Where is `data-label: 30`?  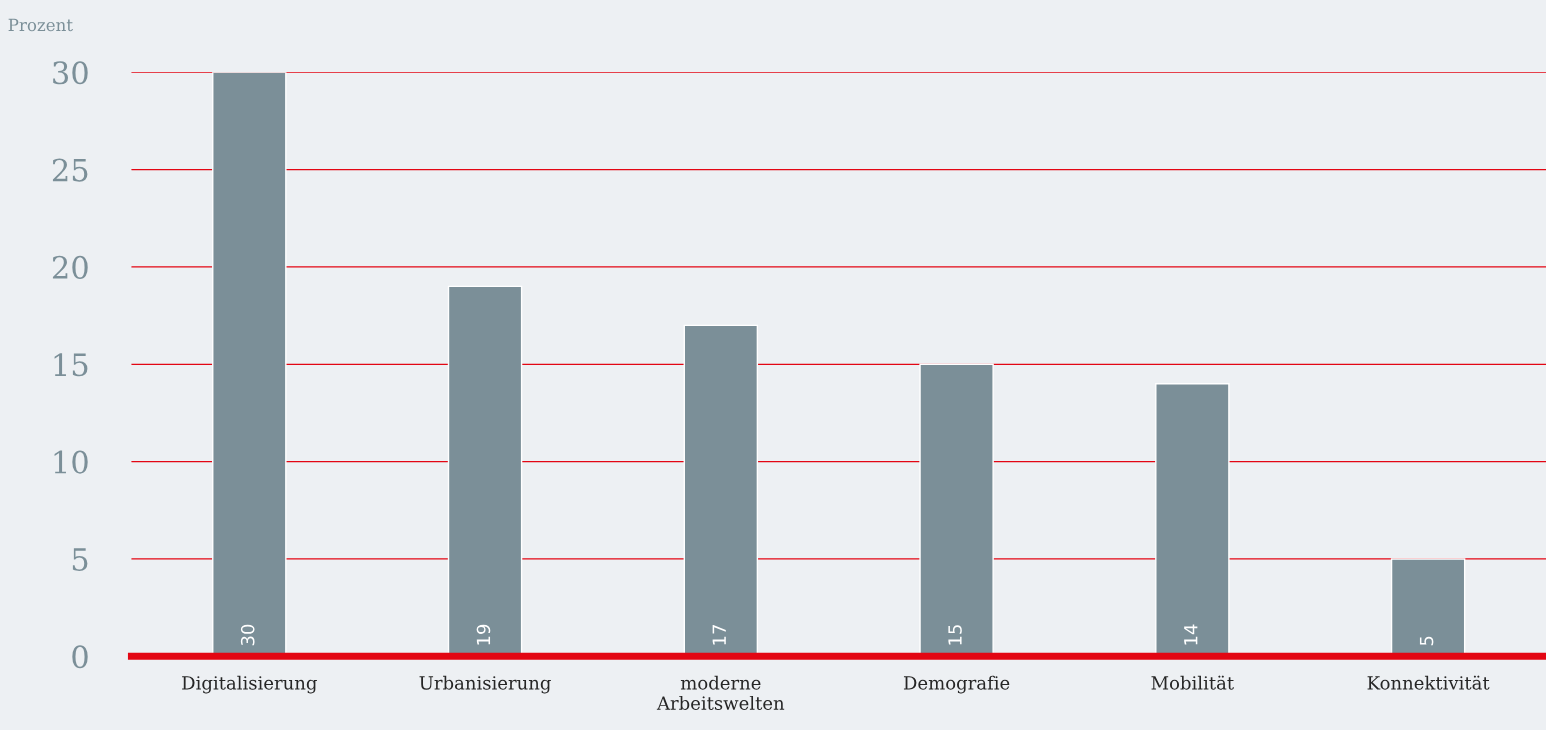 data-label: 30 is located at coordinates (247, 635).